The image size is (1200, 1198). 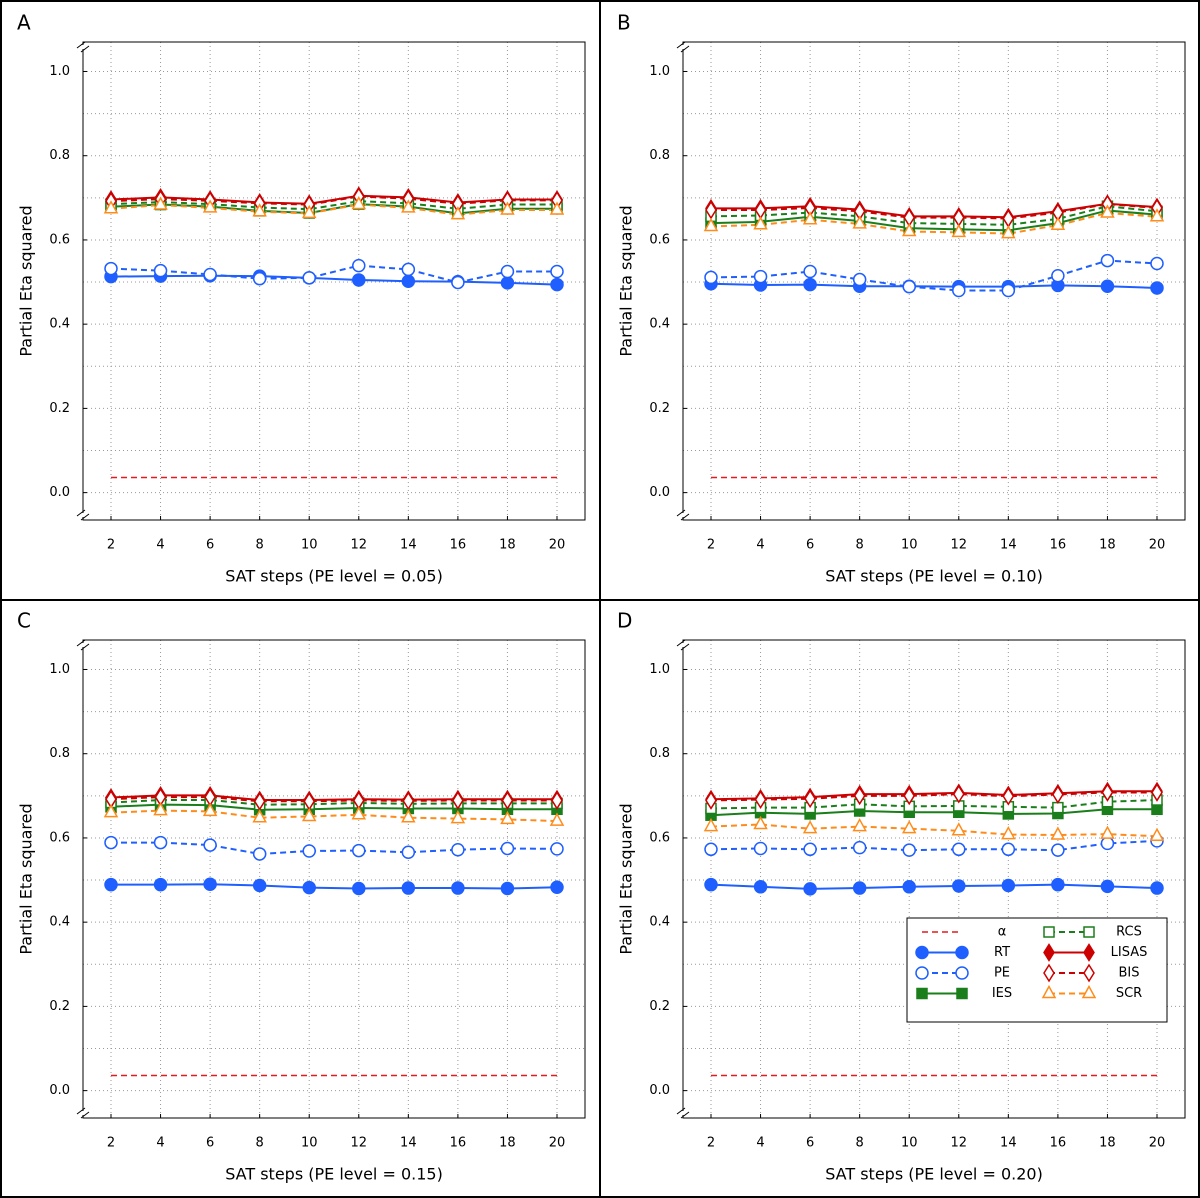 I want to click on legend-entry: BIS, so click(x=1091, y=973).